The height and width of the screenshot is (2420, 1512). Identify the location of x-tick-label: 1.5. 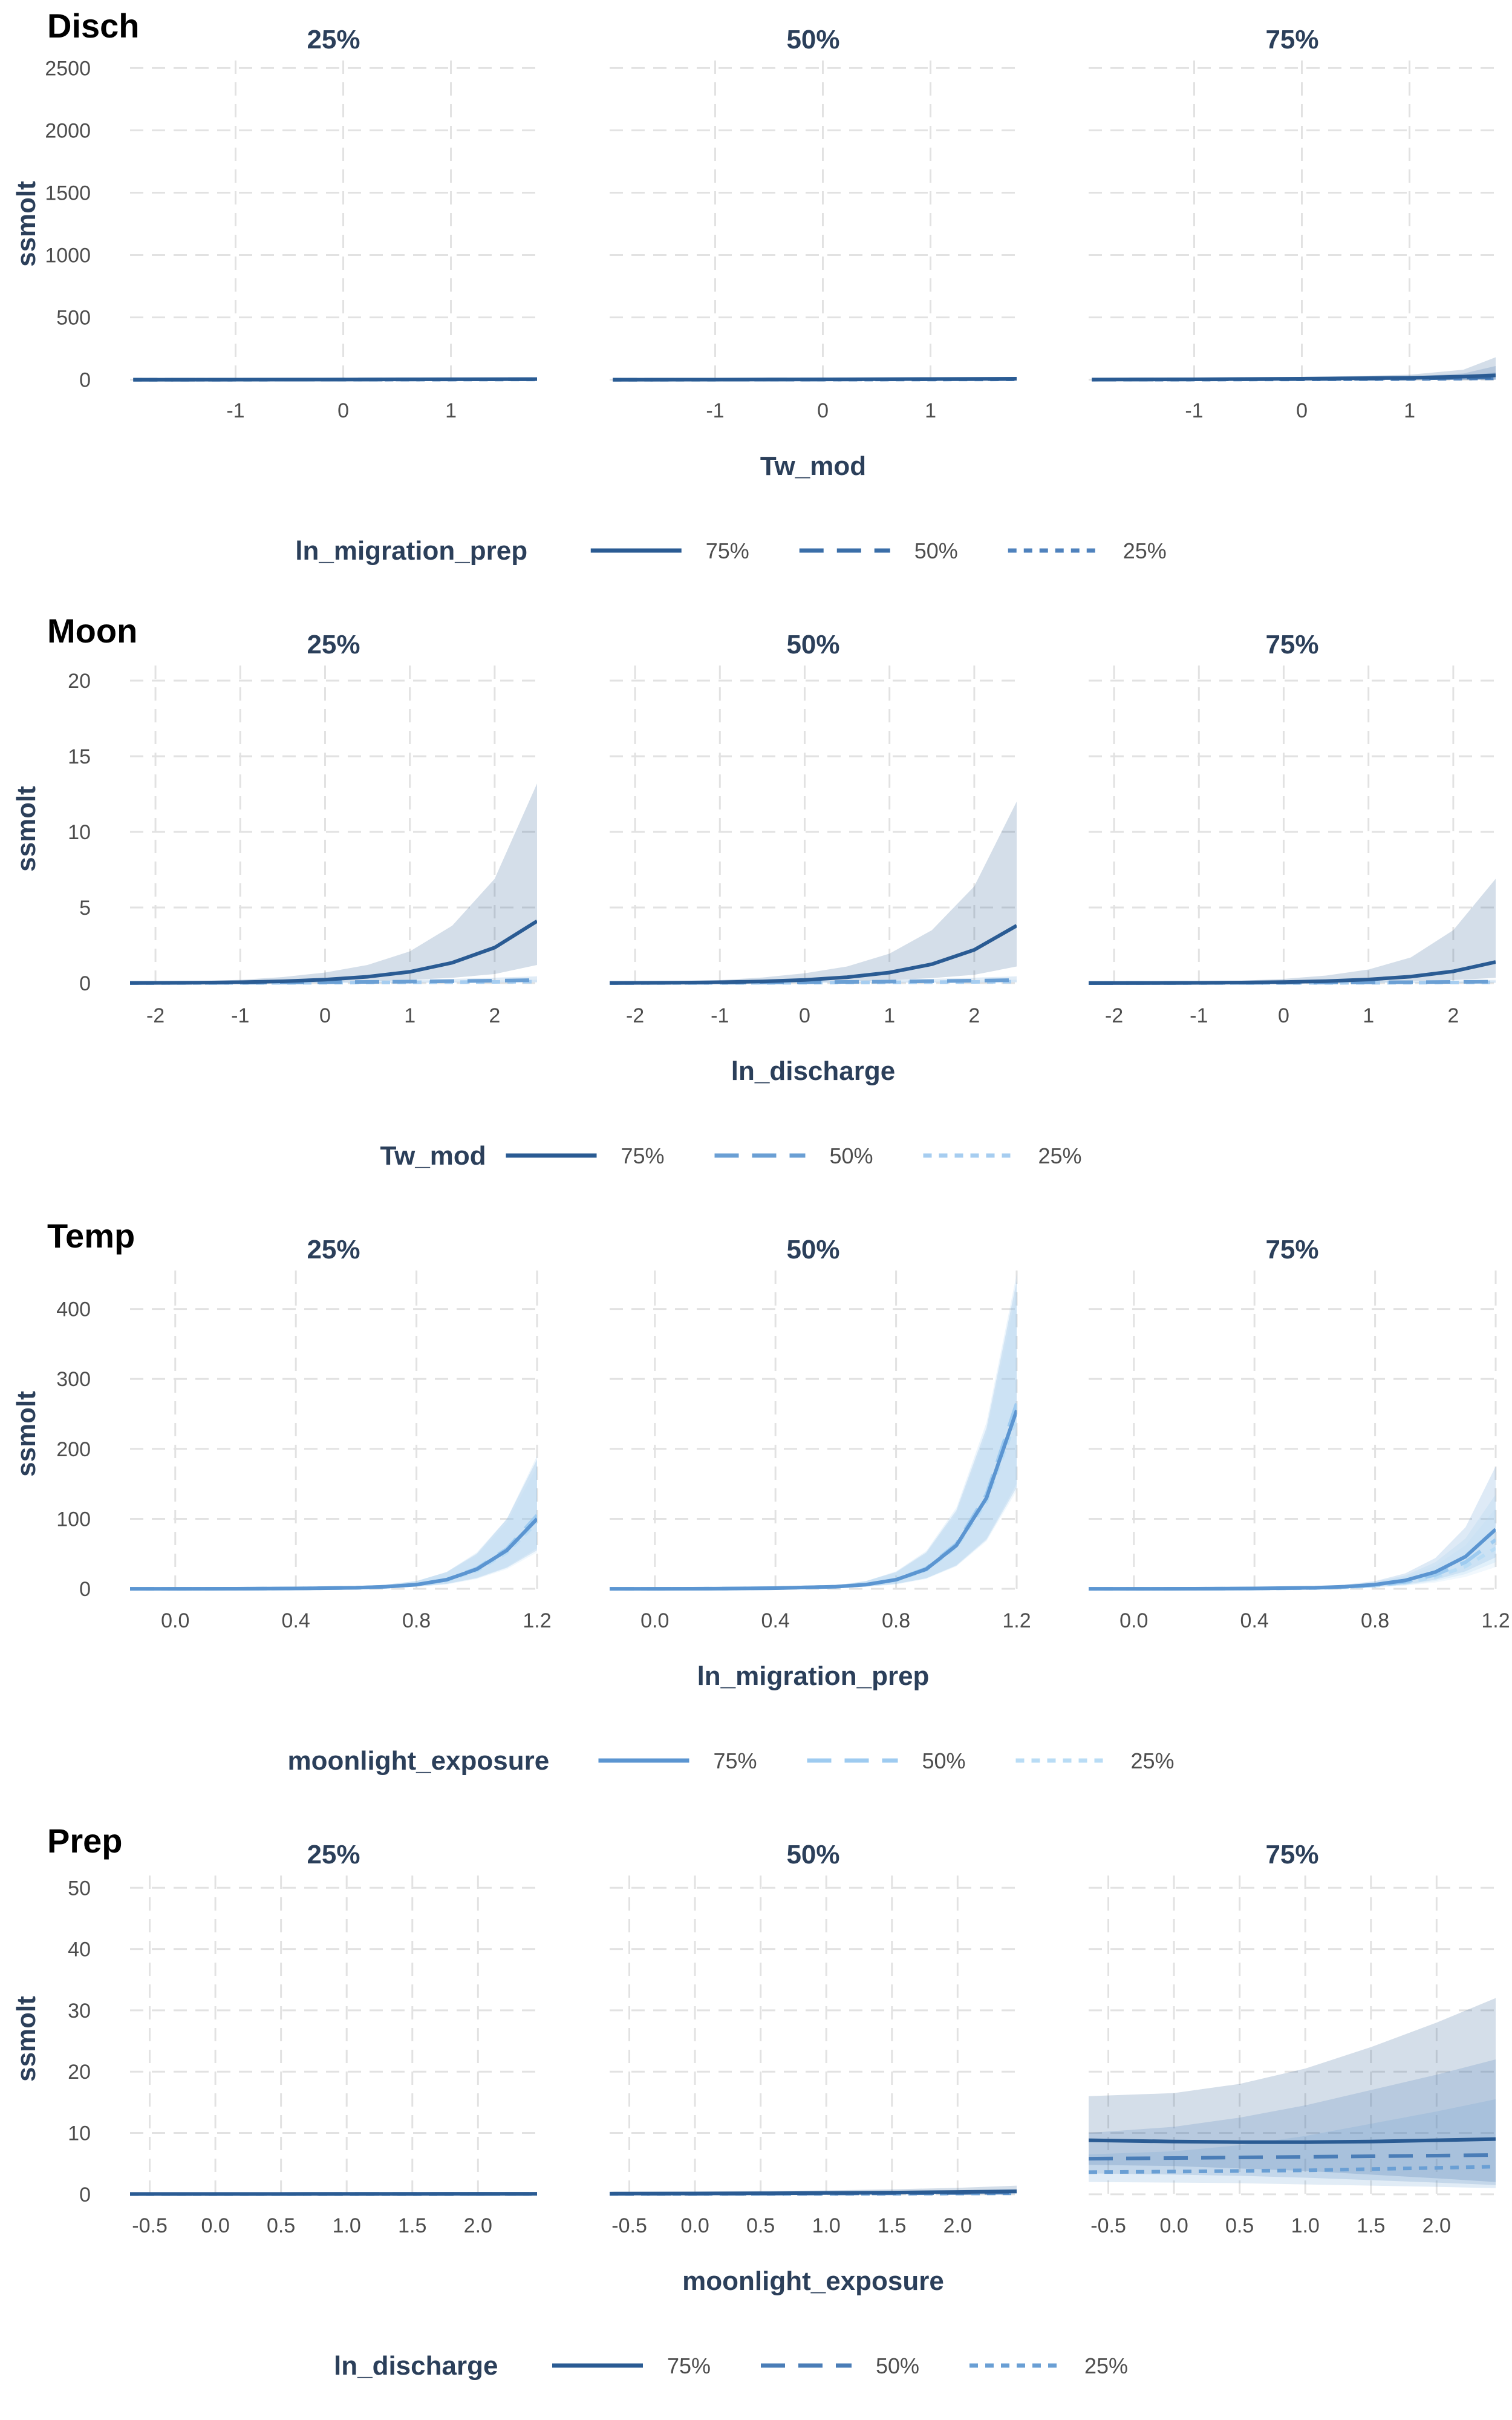
(412, 2225).